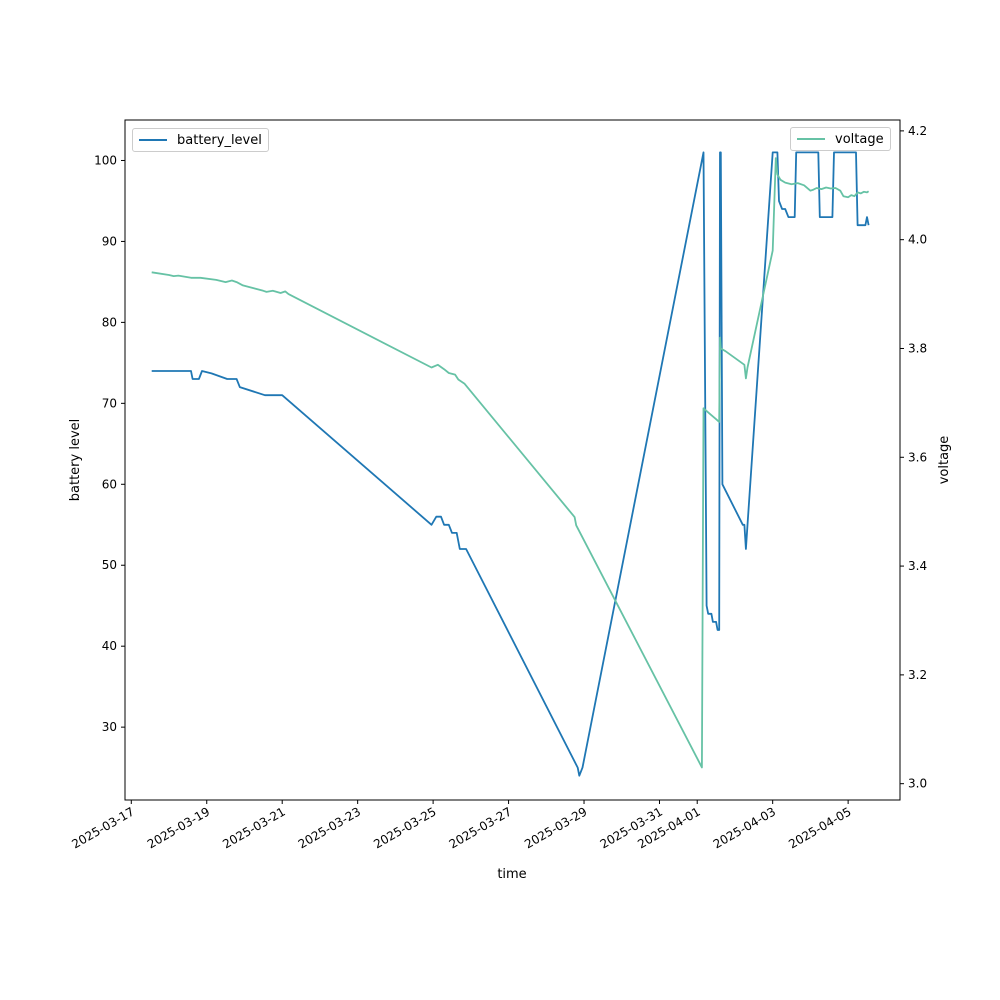  What do you see at coordinates (109, 322) in the screenshot?
I see `y-left-tick-label: 80` at bounding box center [109, 322].